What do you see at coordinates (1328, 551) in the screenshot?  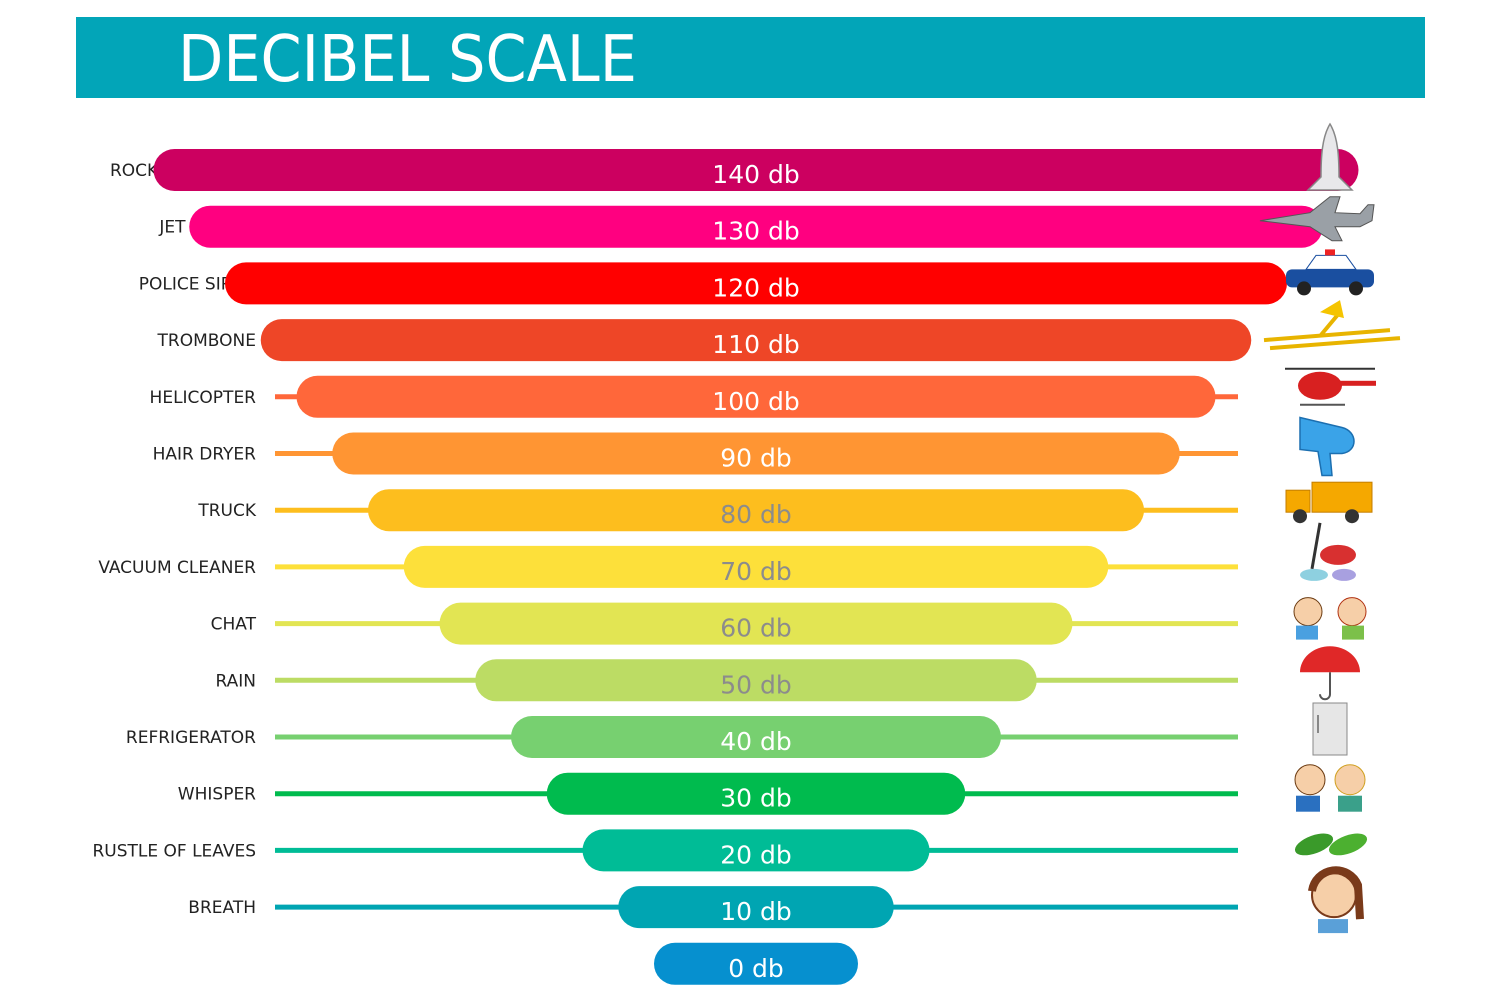 I see `vacuum-cleaner-icon` at bounding box center [1328, 551].